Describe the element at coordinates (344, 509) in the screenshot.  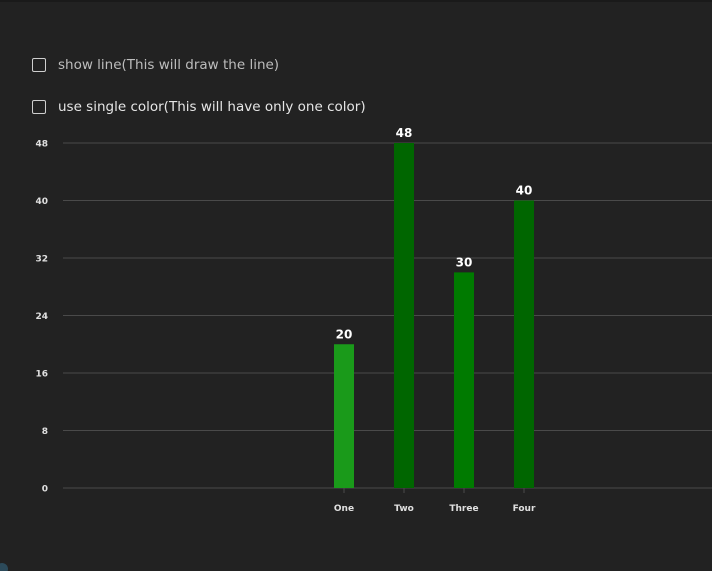
I see `x-tick-label-one: One` at that location.